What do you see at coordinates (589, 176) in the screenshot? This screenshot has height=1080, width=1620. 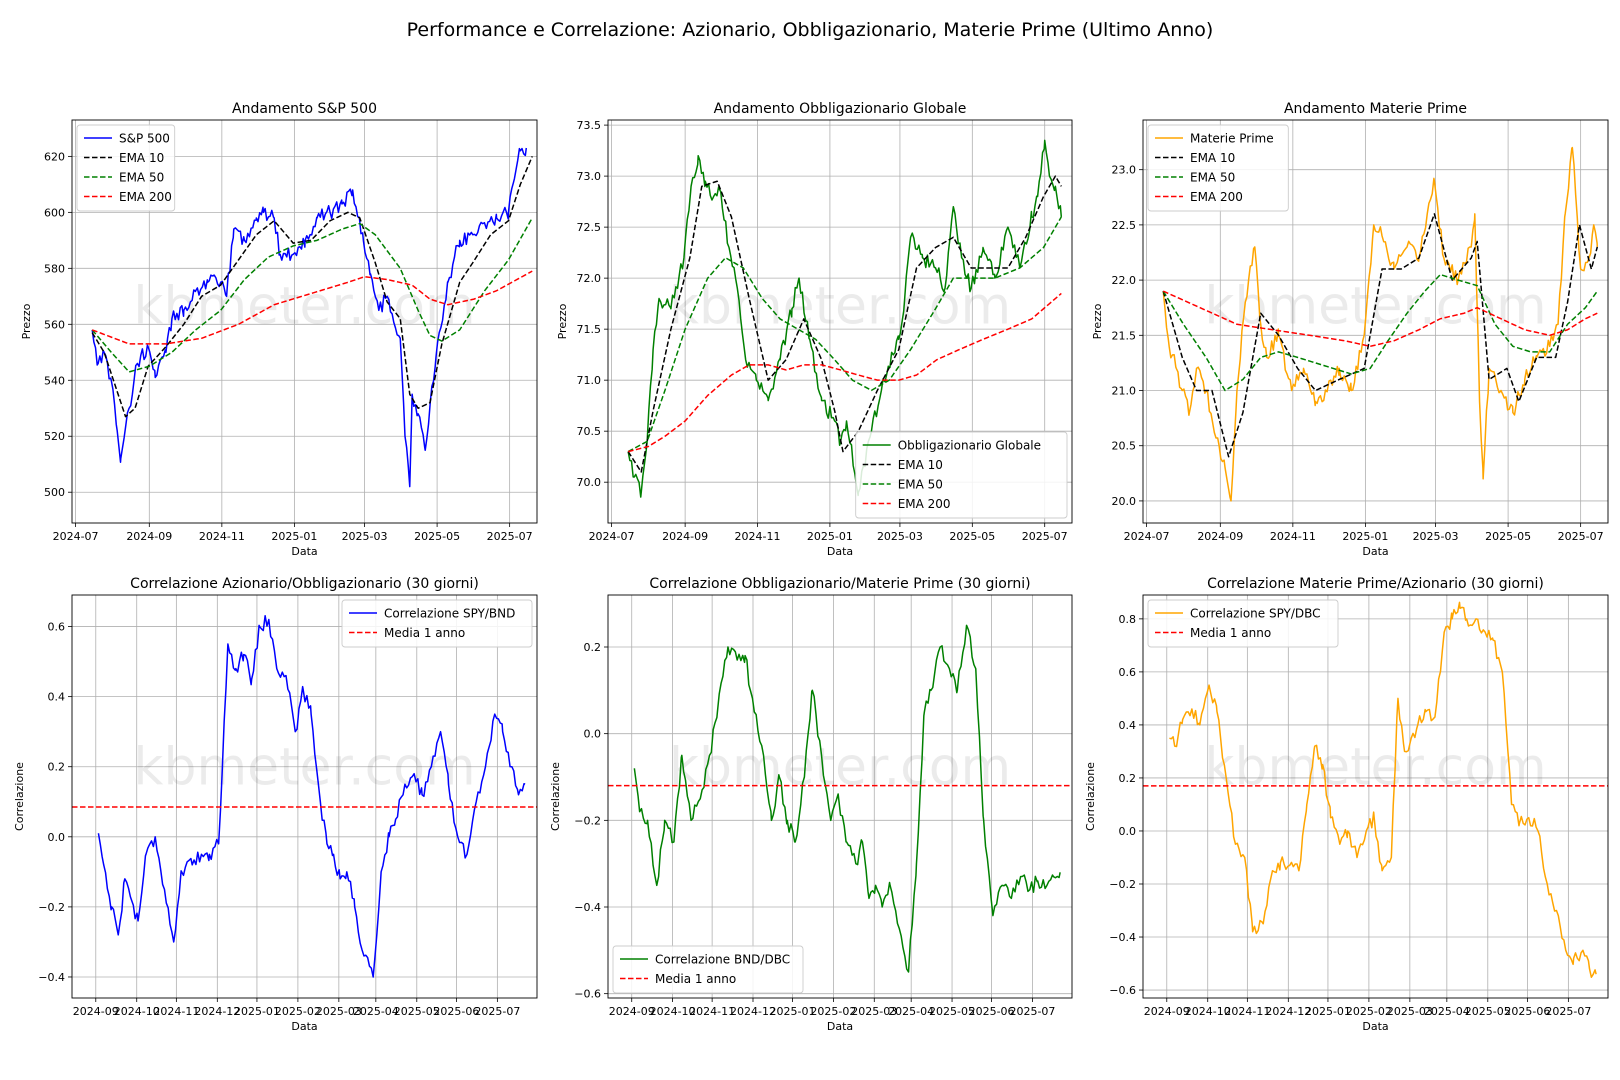 I see `y-tick-label: 73.0` at bounding box center [589, 176].